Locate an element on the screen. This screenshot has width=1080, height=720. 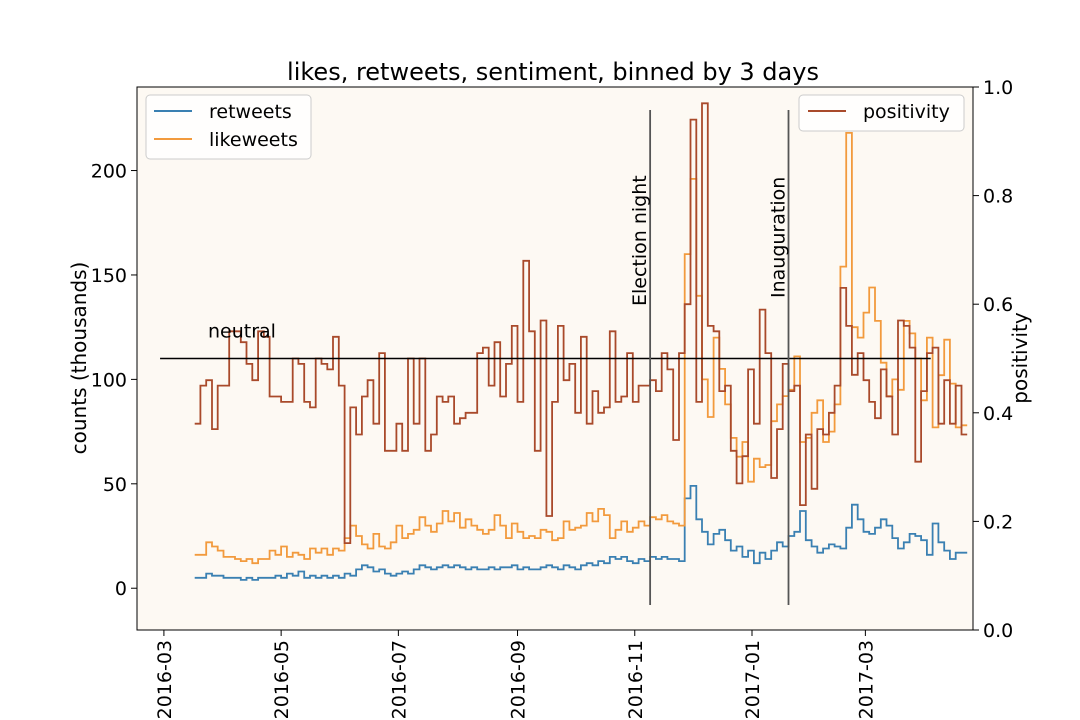
neutral-label: neutral is located at coordinates (242, 332).